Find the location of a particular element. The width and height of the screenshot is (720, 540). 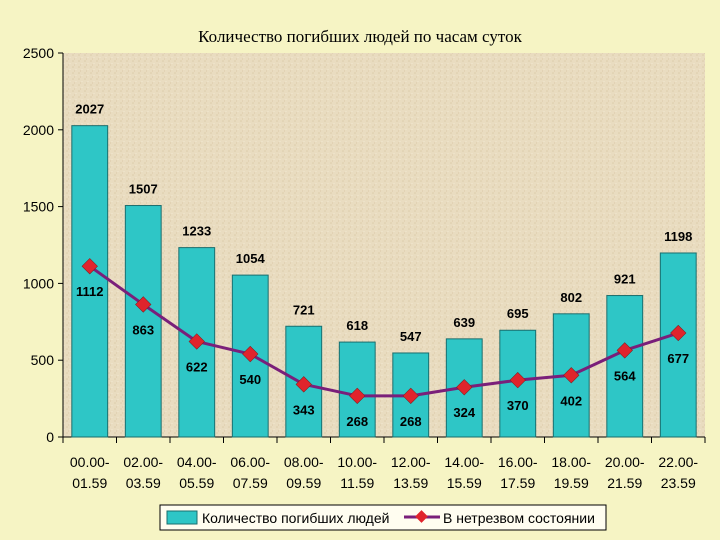

legend-bar-label: Количество погибших людей is located at coordinates (295, 518).